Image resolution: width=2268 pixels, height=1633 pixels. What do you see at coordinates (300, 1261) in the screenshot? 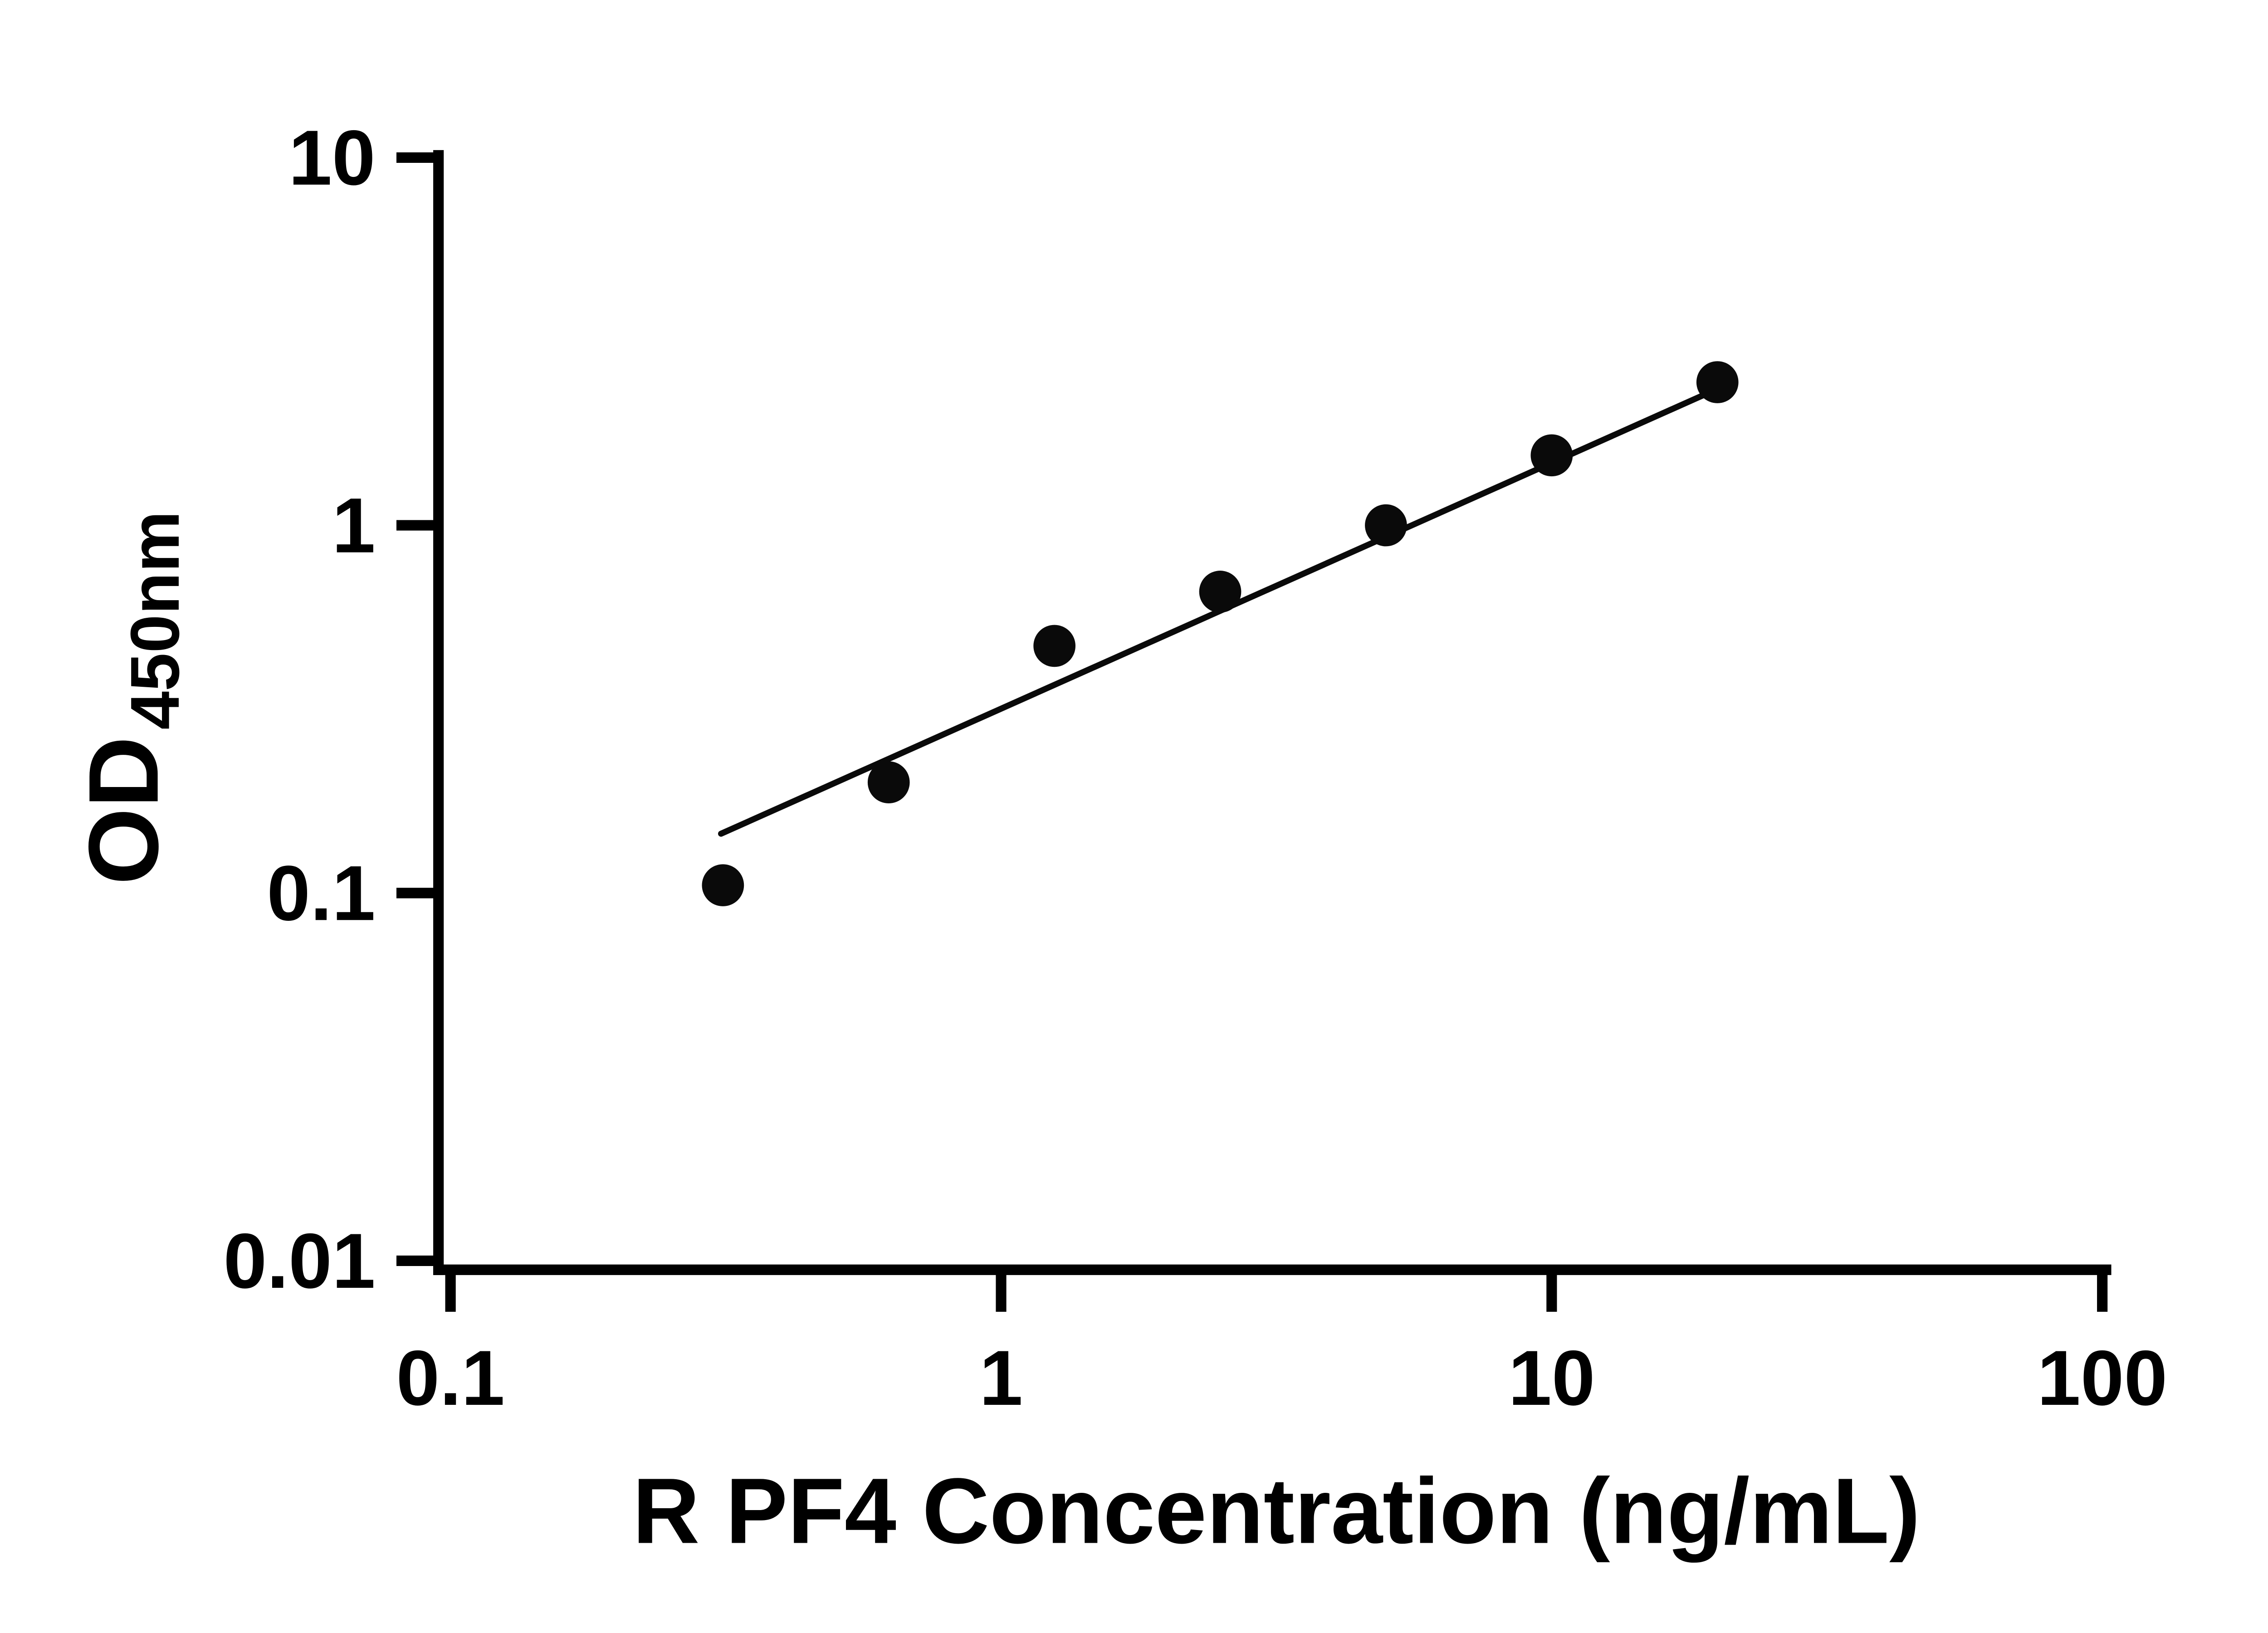
I see `y-tick-label: 0.01` at bounding box center [300, 1261].